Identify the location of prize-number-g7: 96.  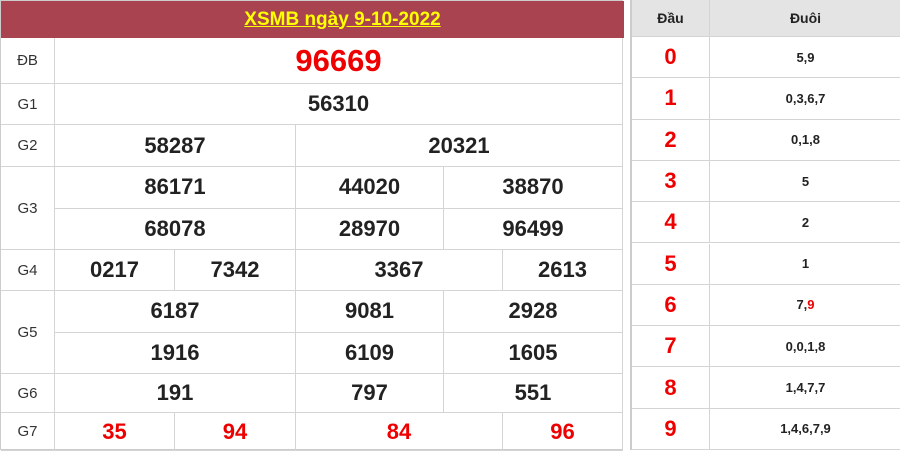
(563, 432).